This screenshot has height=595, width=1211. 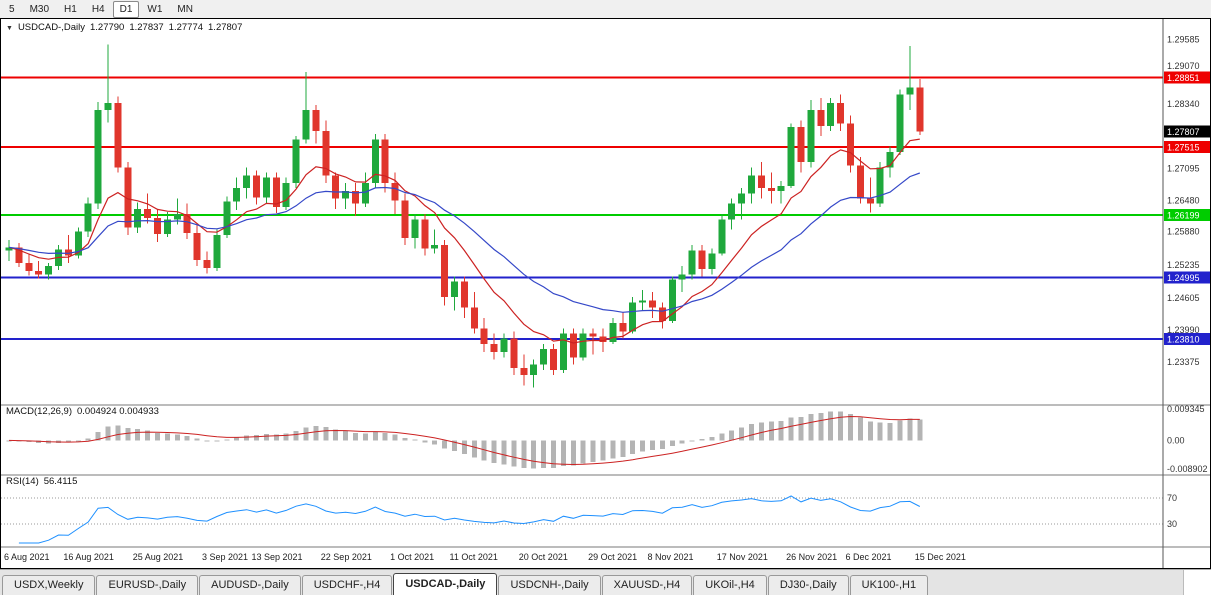 What do you see at coordinates (808, 585) in the screenshot?
I see `tab-dj30-daily: DJ30-,Daily` at bounding box center [808, 585].